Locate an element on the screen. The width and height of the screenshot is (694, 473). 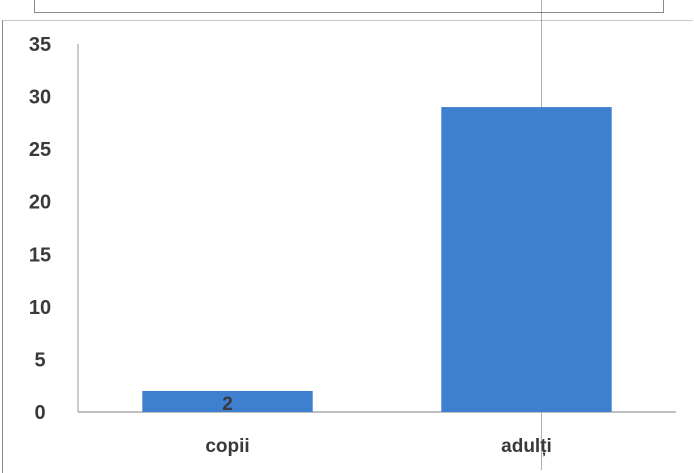
labels: copii 2 adulți is located at coordinates (378, 425).